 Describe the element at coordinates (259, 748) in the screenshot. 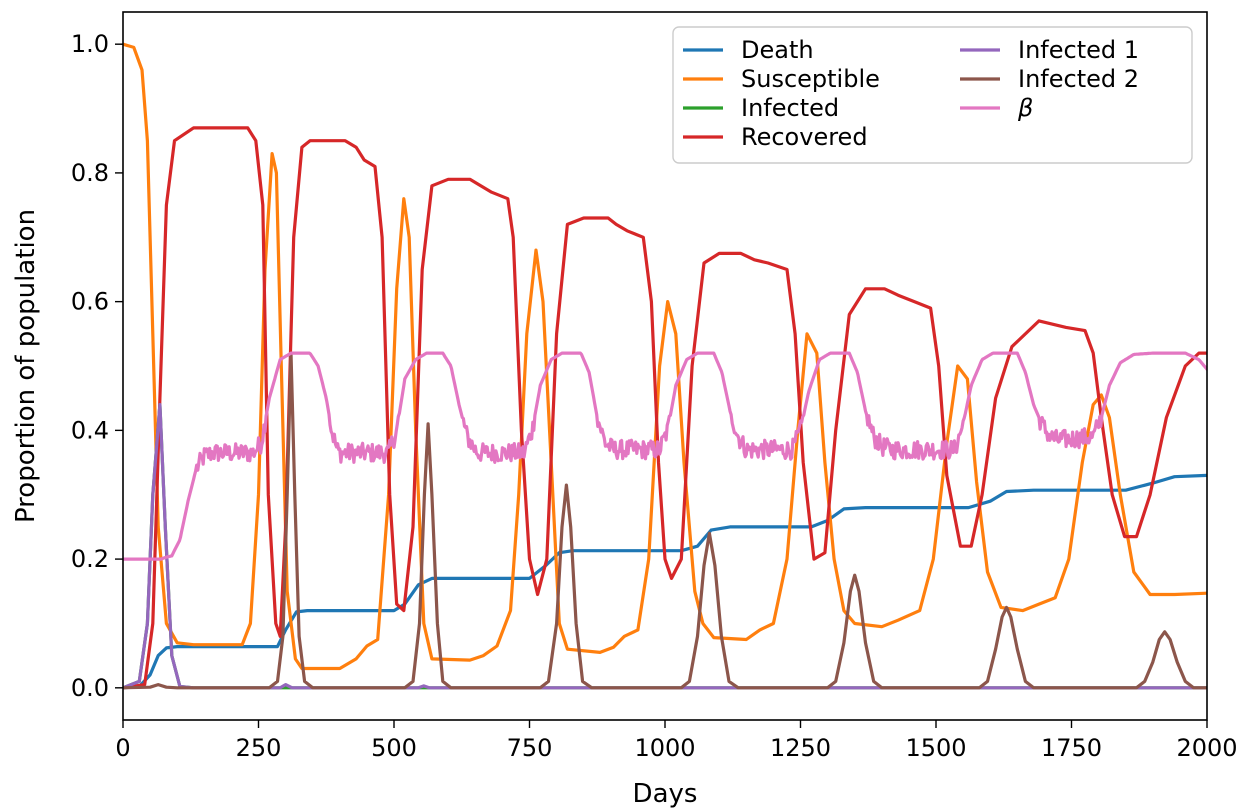

I see `x-tick-label: 250` at that location.